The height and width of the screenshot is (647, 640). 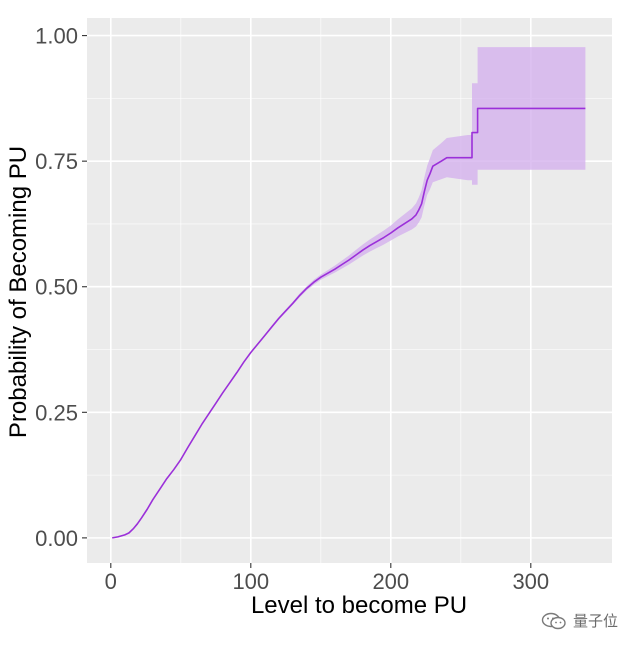 What do you see at coordinates (553, 620) in the screenshot?
I see `wechat-logo-icon` at bounding box center [553, 620].